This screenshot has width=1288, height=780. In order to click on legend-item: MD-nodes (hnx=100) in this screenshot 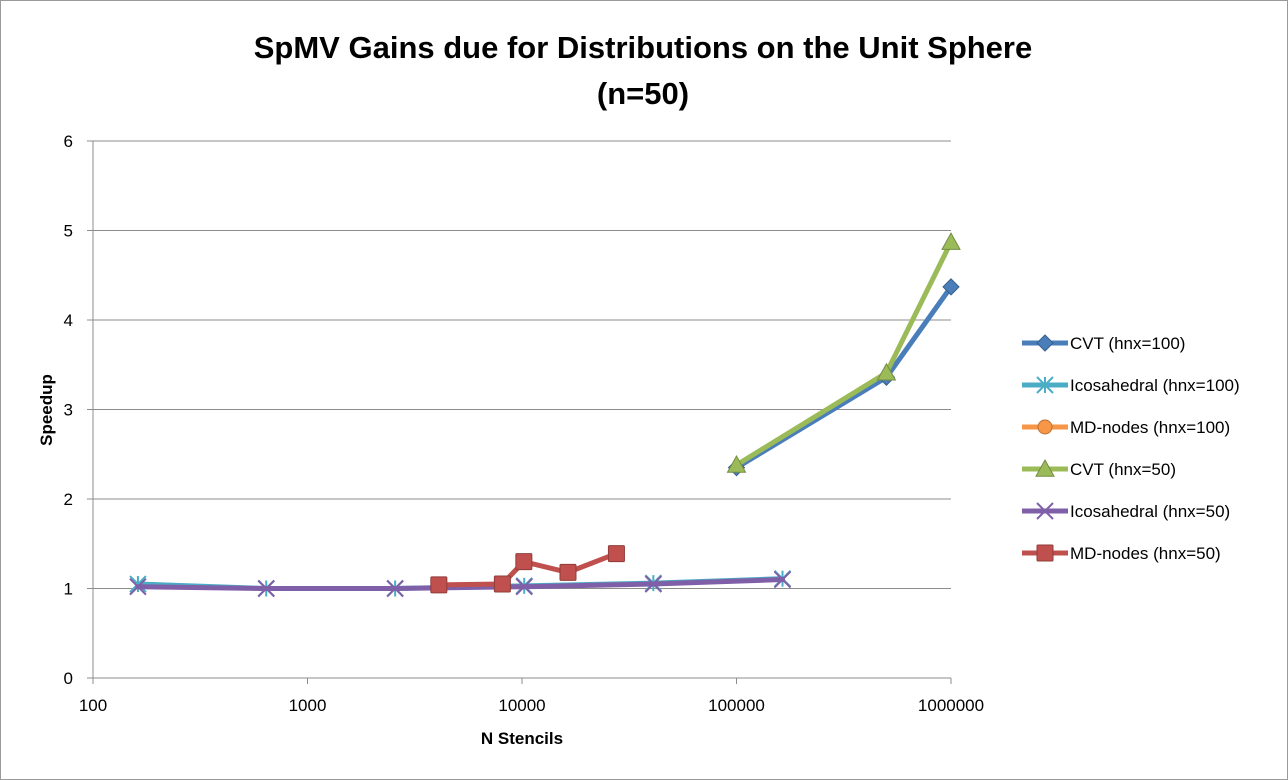, I will do `click(1126, 427)`.